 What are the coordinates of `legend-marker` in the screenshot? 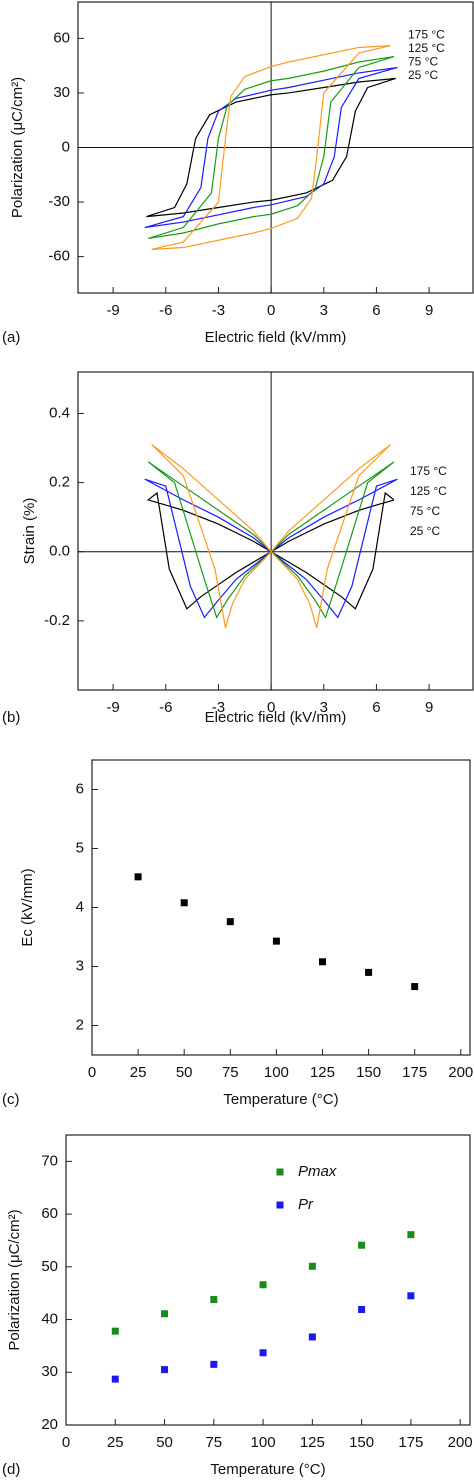 It's located at (280, 1172).